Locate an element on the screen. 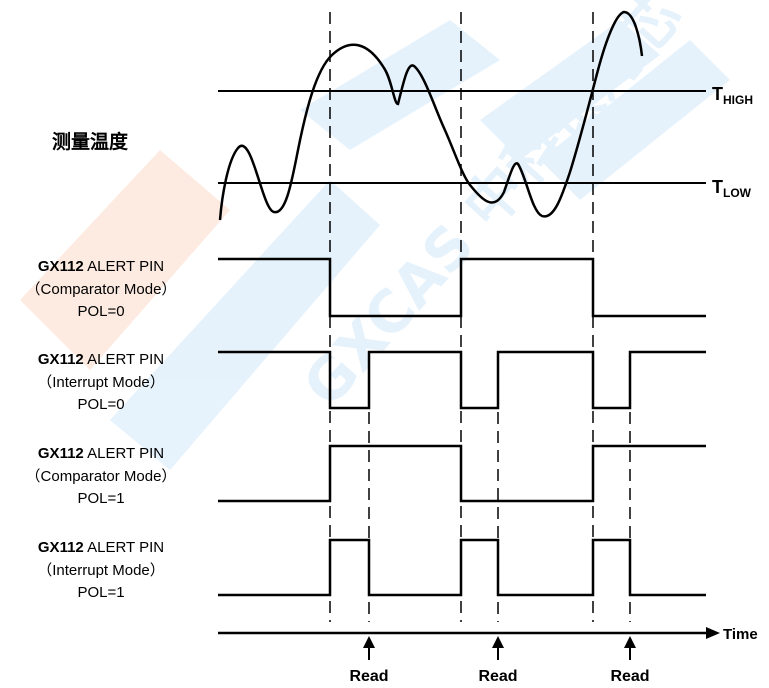 The width and height of the screenshot is (769, 688). time-axis-label: Time is located at coordinates (740, 634).